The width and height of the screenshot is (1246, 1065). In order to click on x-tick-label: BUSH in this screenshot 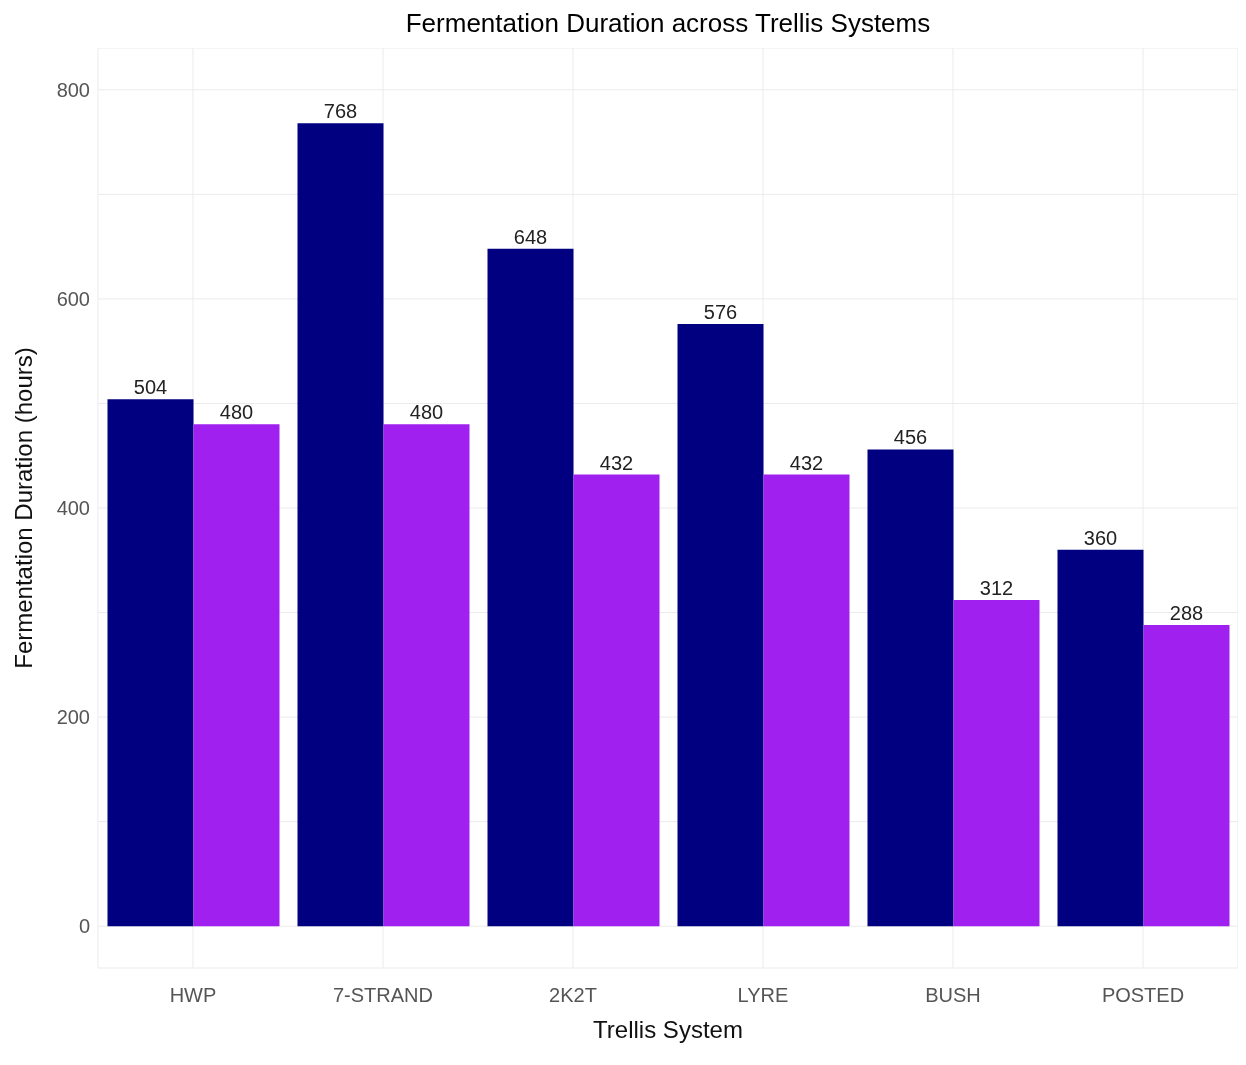, I will do `click(953, 995)`.